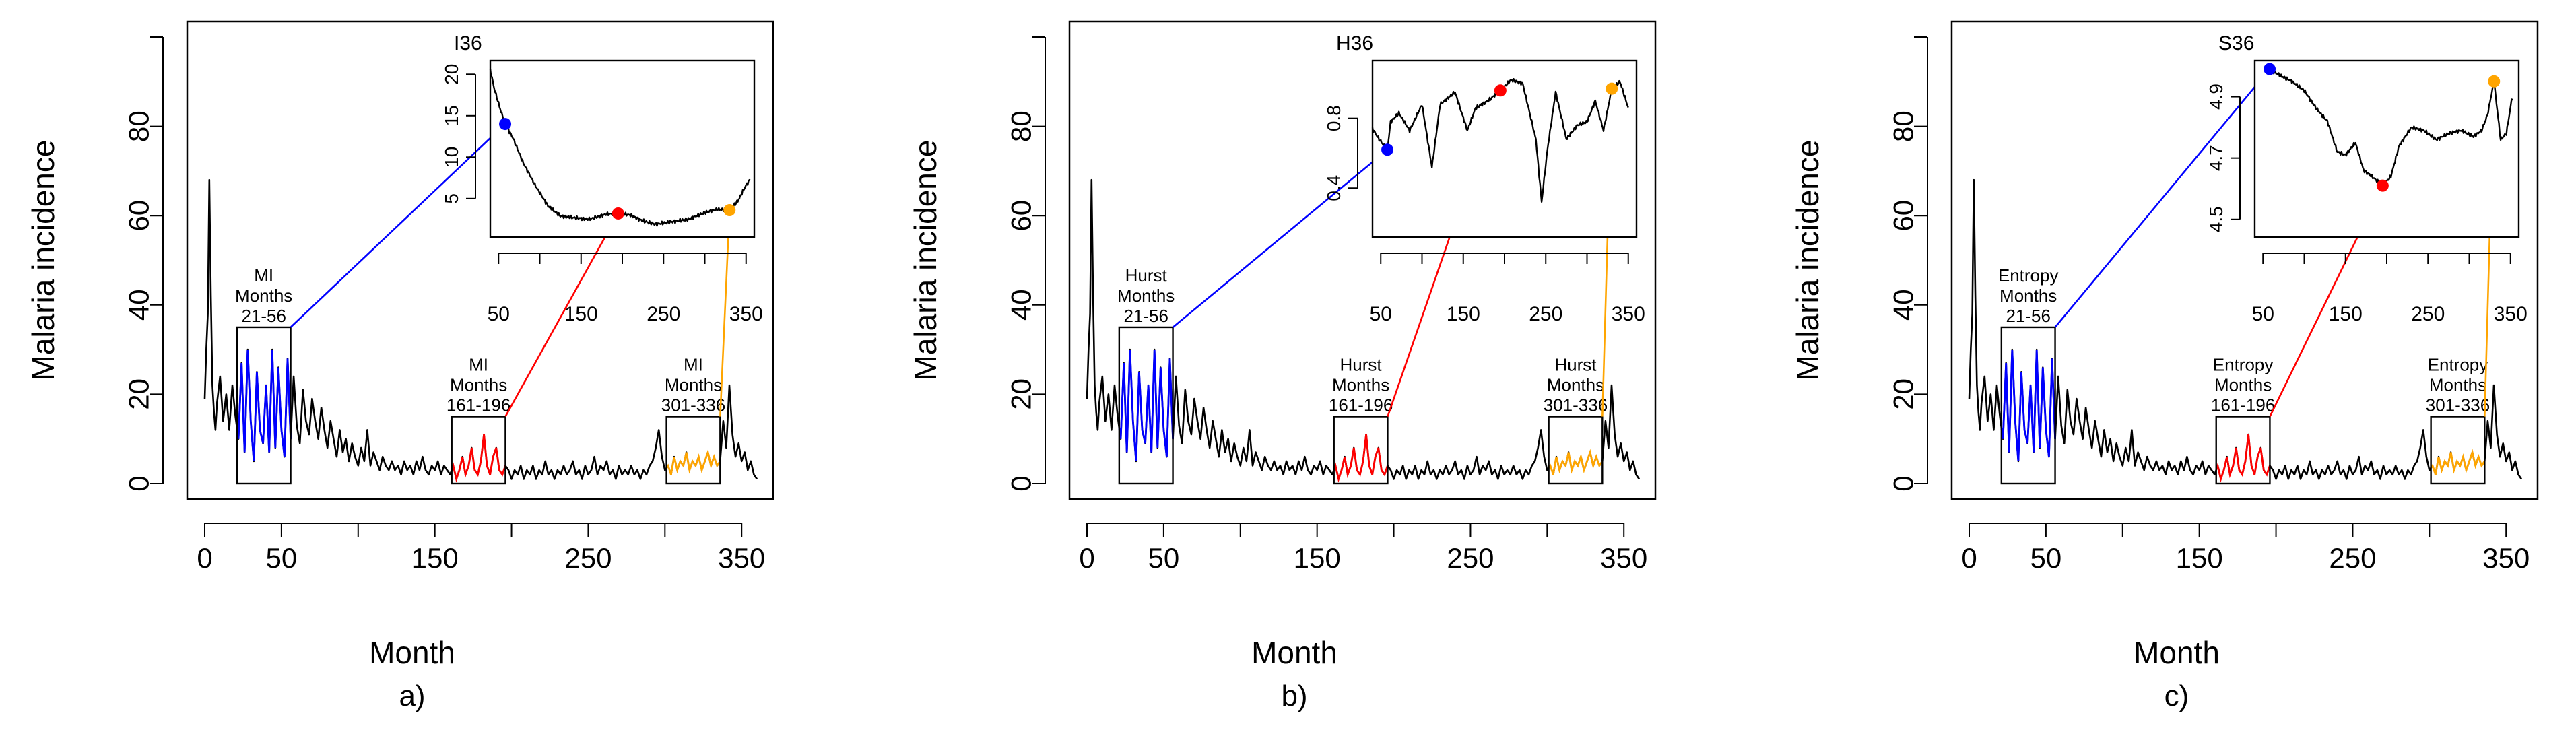 The image size is (2576, 730). Describe the element at coordinates (451, 115) in the screenshot. I see `inset-y-tick-label: 15` at that location.